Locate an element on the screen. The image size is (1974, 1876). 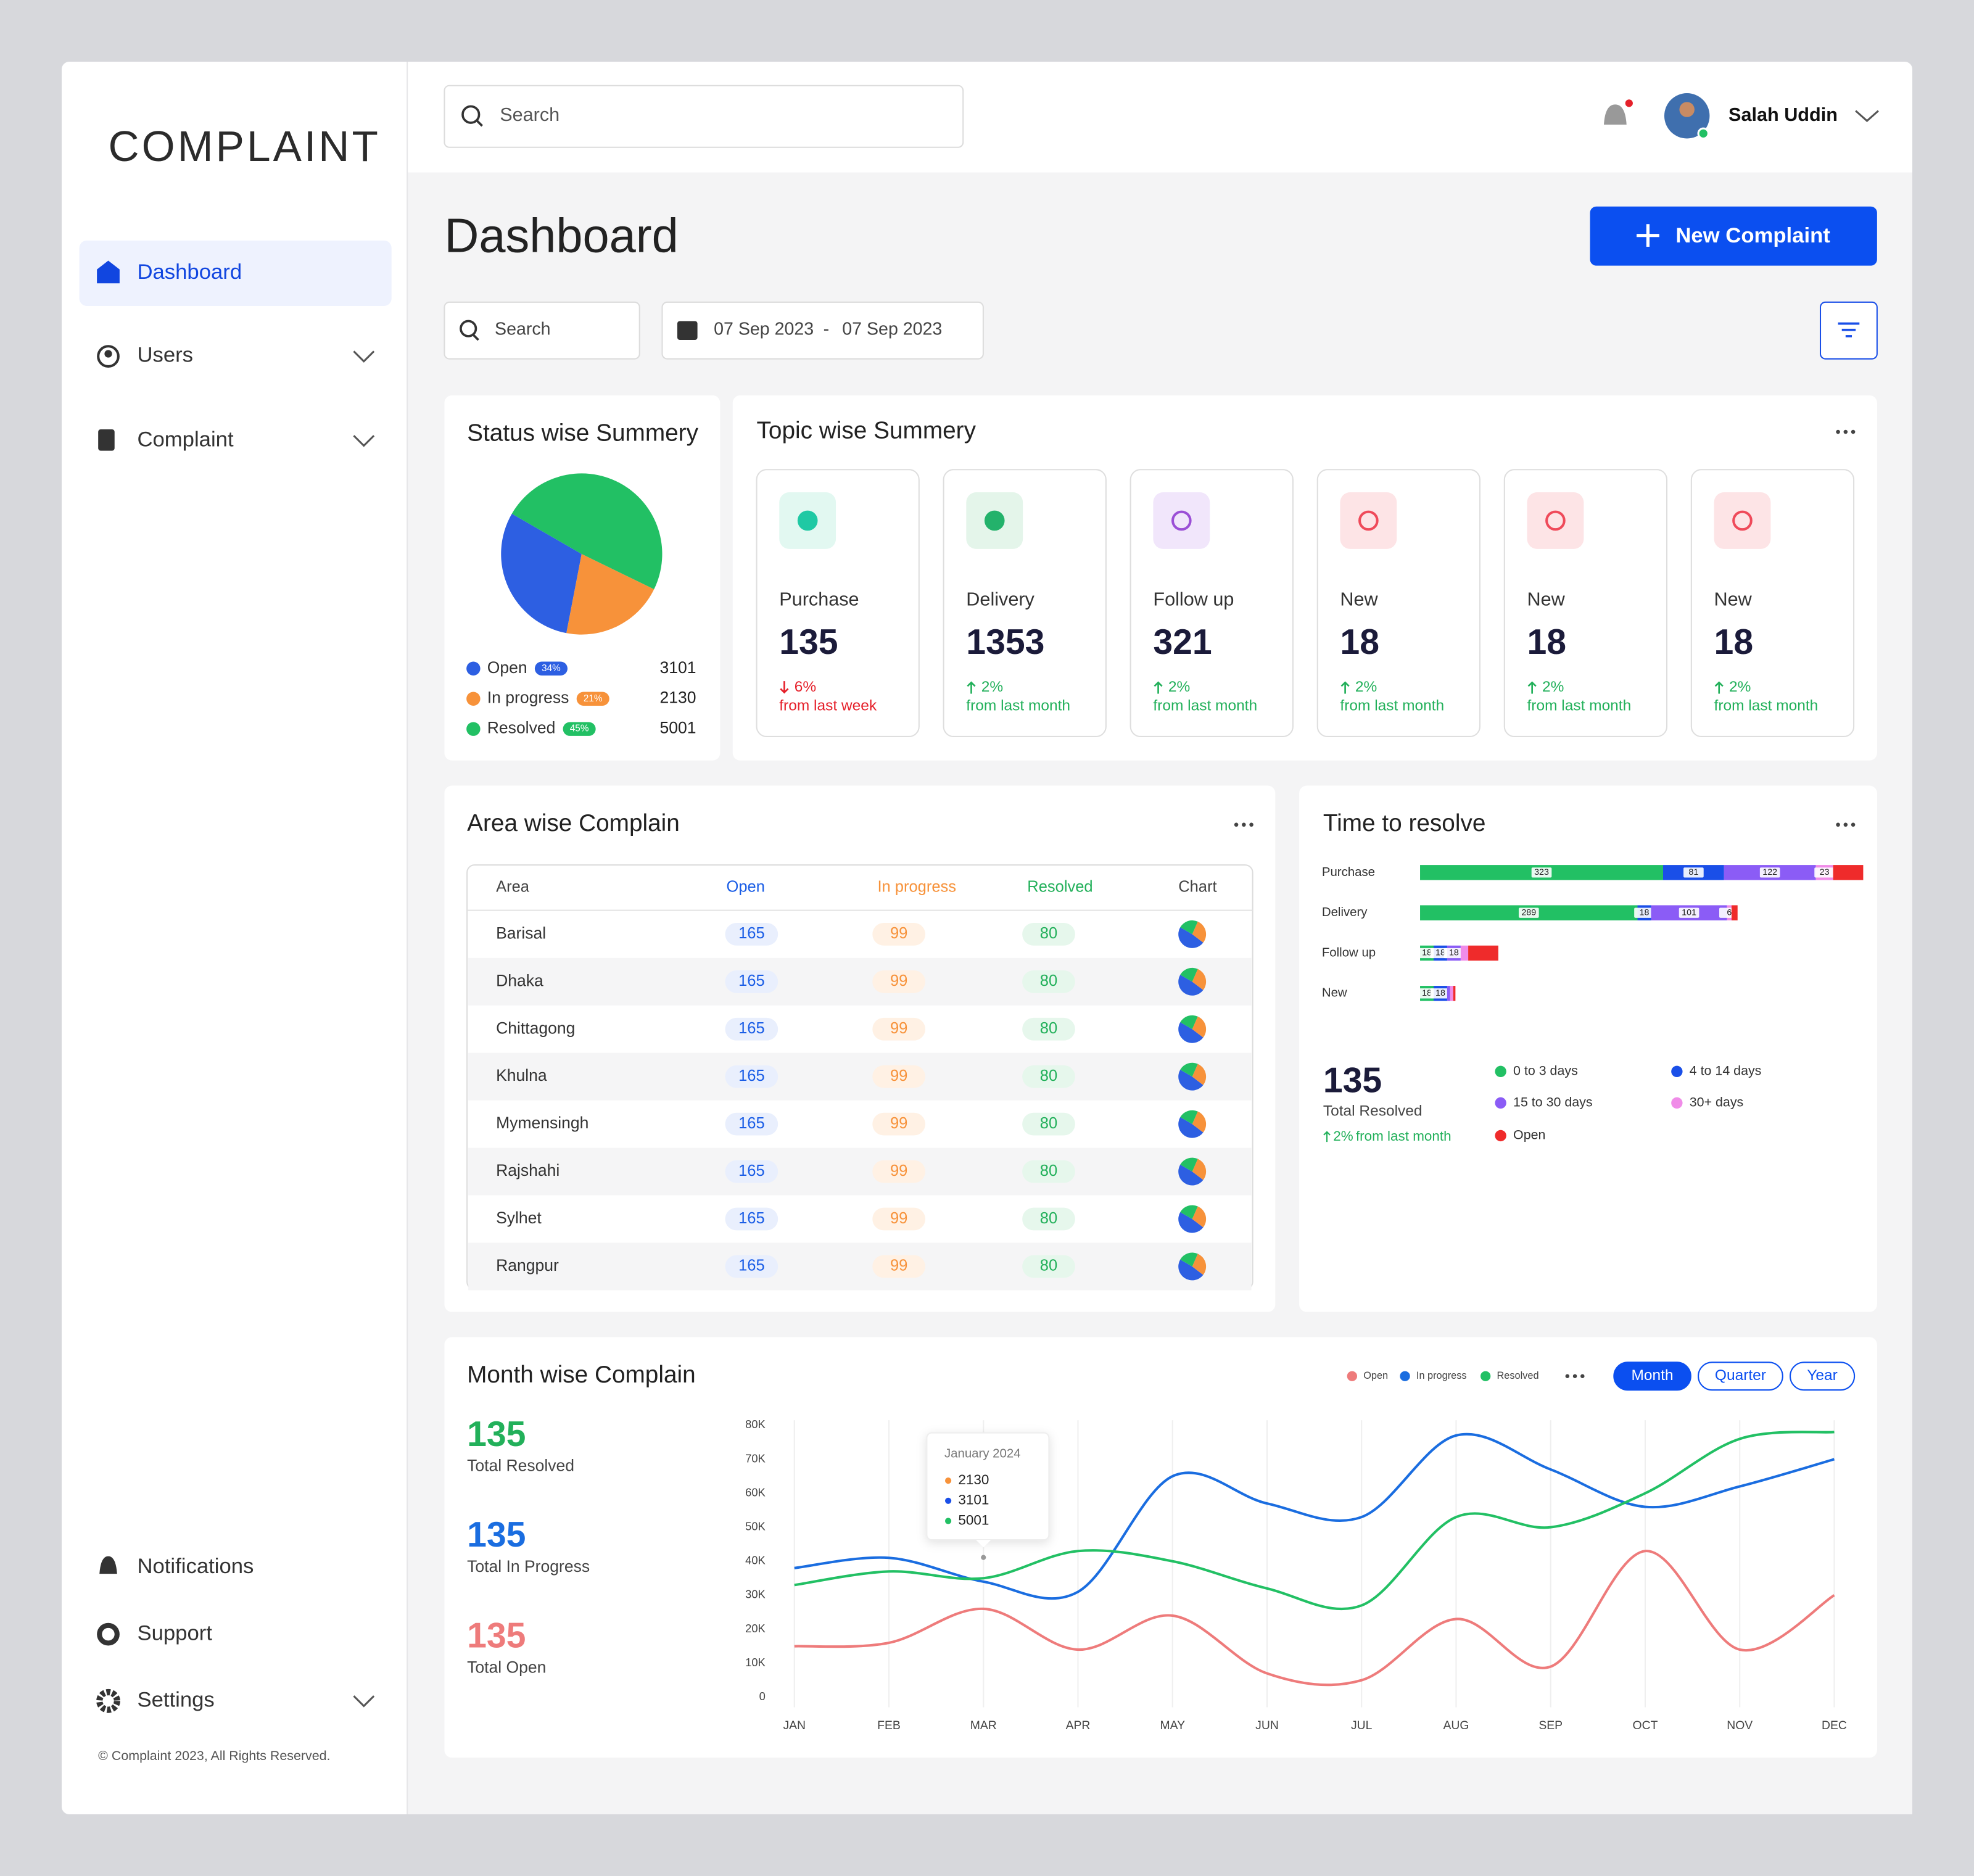
share-badge-label: 45% is located at coordinates (579, 729).